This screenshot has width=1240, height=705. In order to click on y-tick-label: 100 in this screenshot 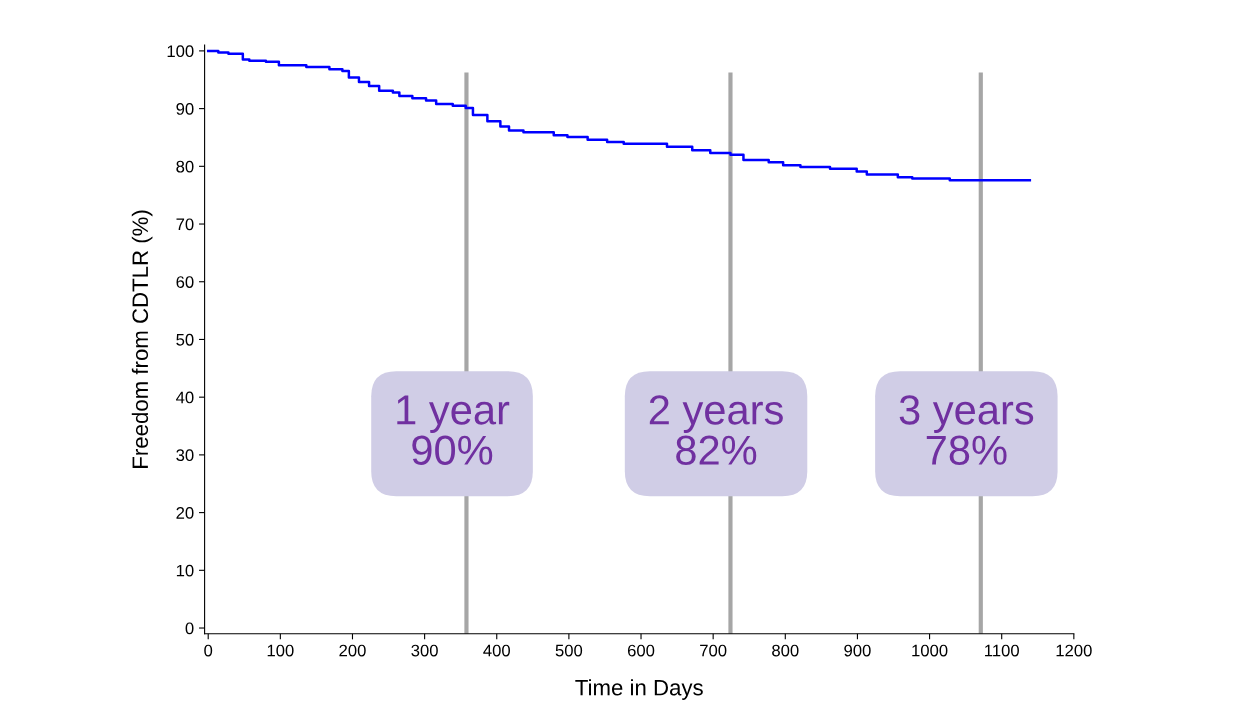, I will do `click(180, 51)`.